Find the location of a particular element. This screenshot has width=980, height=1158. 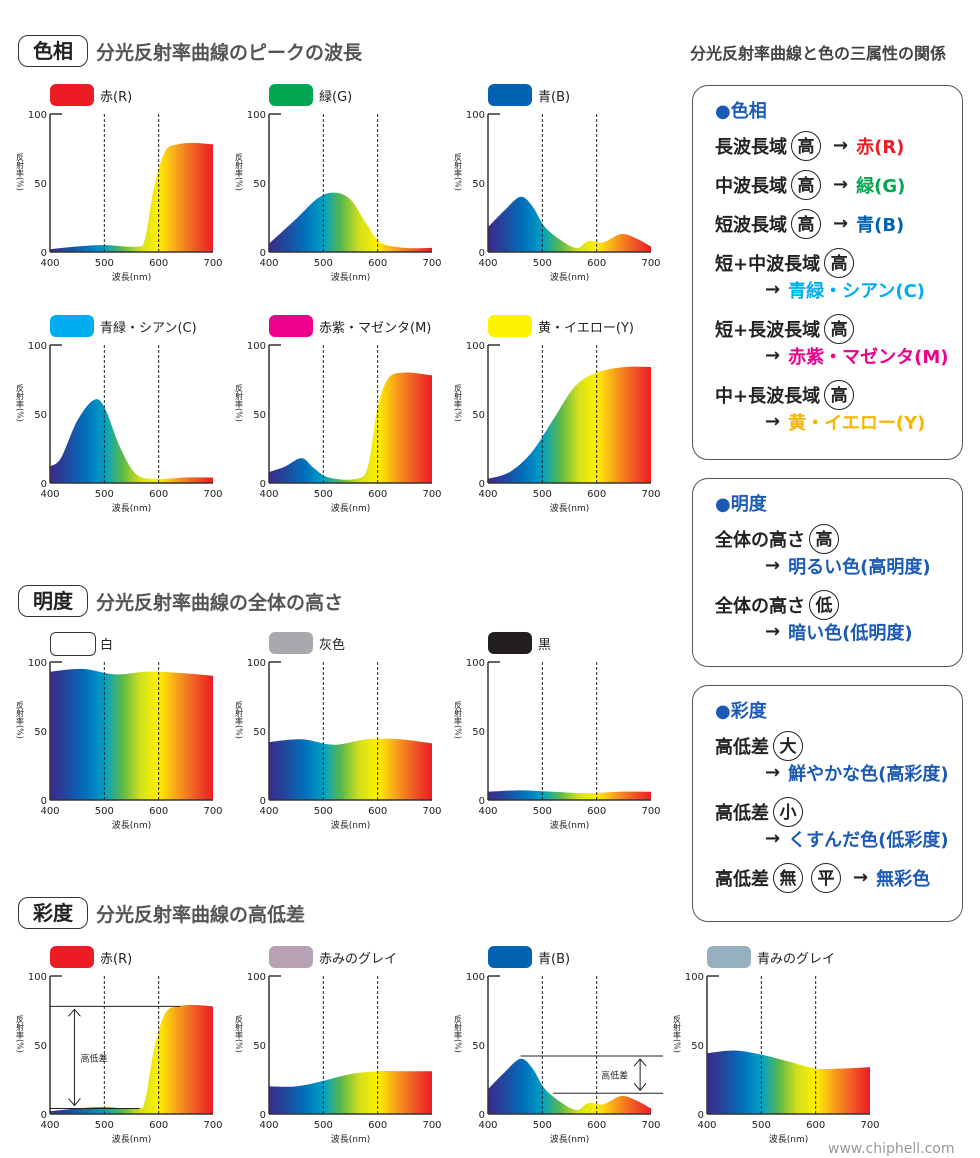

chart-9: 赤(R) 100 50 0 400 500 600 700 波長(nm) 反射率(%) 高低差 is located at coordinates (115, 1051).